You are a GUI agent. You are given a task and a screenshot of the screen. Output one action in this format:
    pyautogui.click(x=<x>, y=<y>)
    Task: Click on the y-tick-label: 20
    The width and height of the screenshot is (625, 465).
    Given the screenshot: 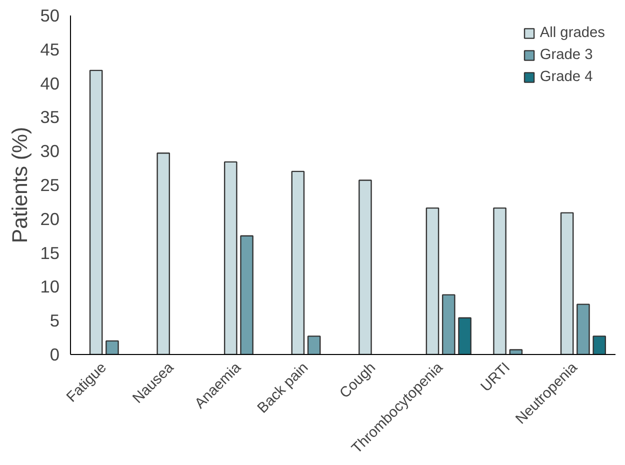 What is the action you would take?
    pyautogui.click(x=50, y=218)
    